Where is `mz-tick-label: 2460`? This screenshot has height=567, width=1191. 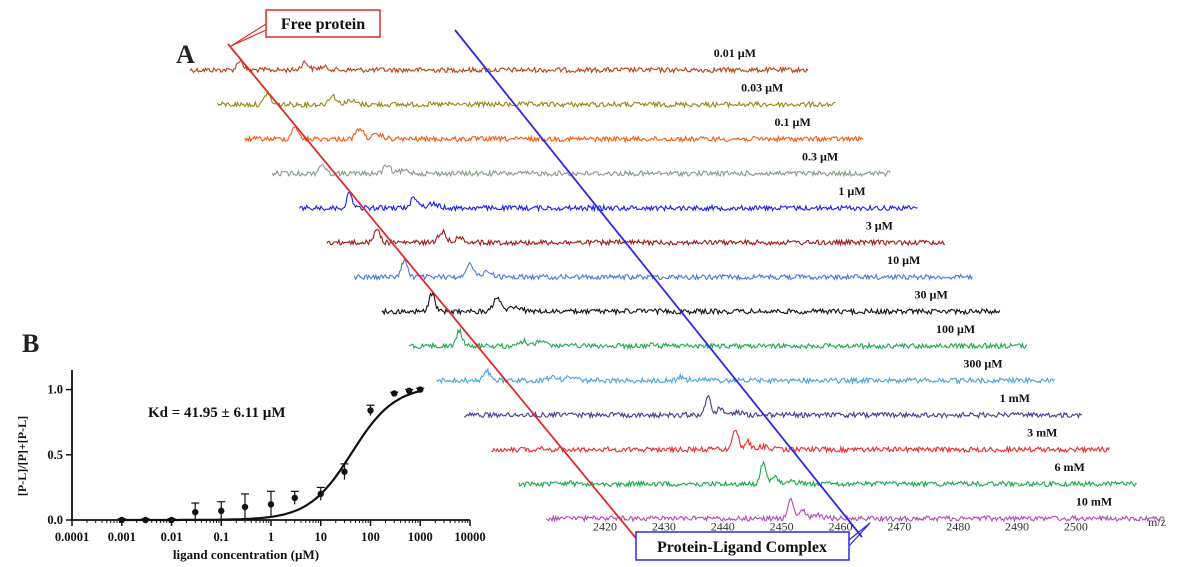 mz-tick-label: 2460 is located at coordinates (840, 527).